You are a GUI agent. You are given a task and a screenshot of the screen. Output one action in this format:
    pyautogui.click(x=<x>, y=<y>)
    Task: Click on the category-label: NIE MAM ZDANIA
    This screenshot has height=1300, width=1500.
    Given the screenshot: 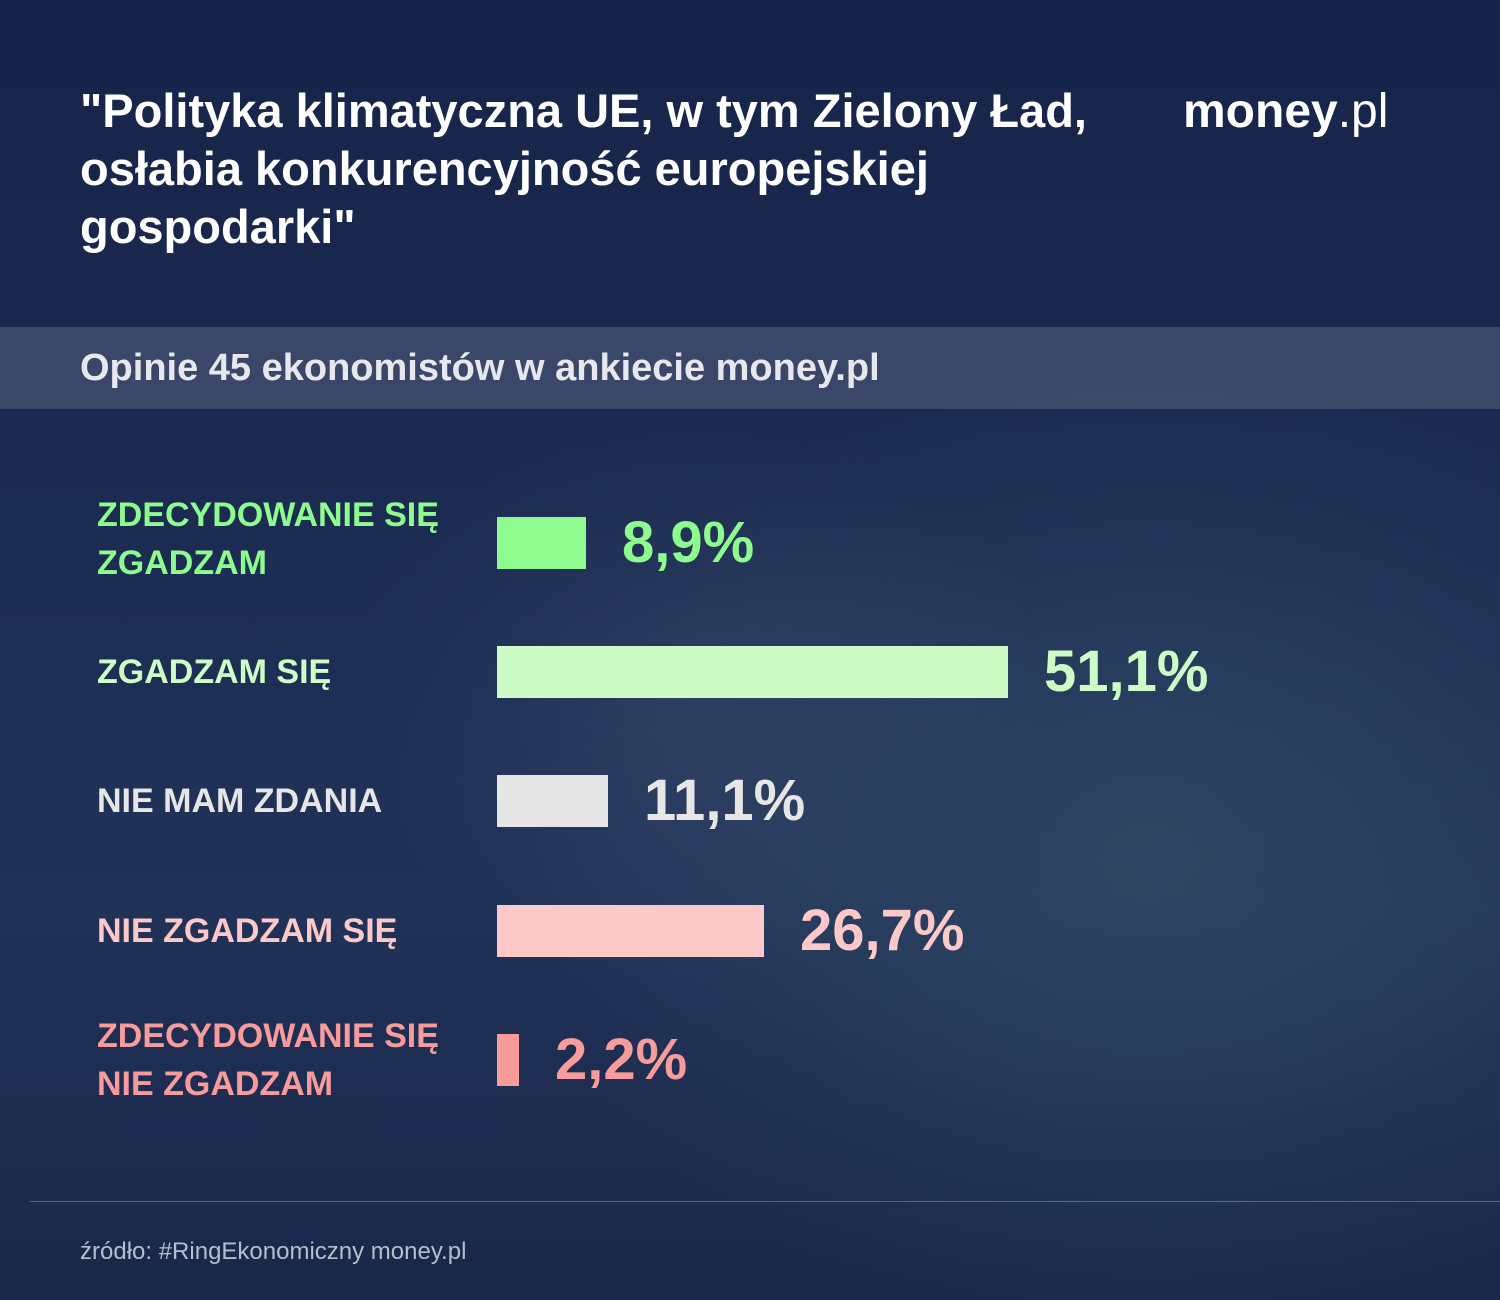 What is the action you would take?
    pyautogui.click(x=240, y=801)
    